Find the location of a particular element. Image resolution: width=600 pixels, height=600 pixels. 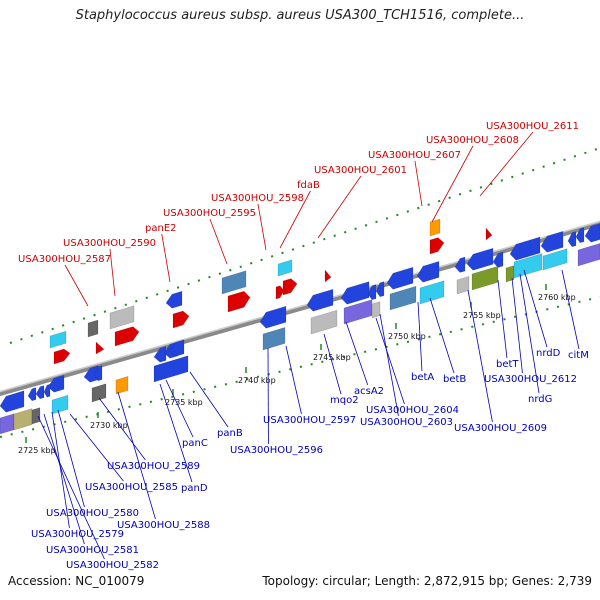

gene-label-top: USA300HOU_2608 is located at coordinates (472, 140).